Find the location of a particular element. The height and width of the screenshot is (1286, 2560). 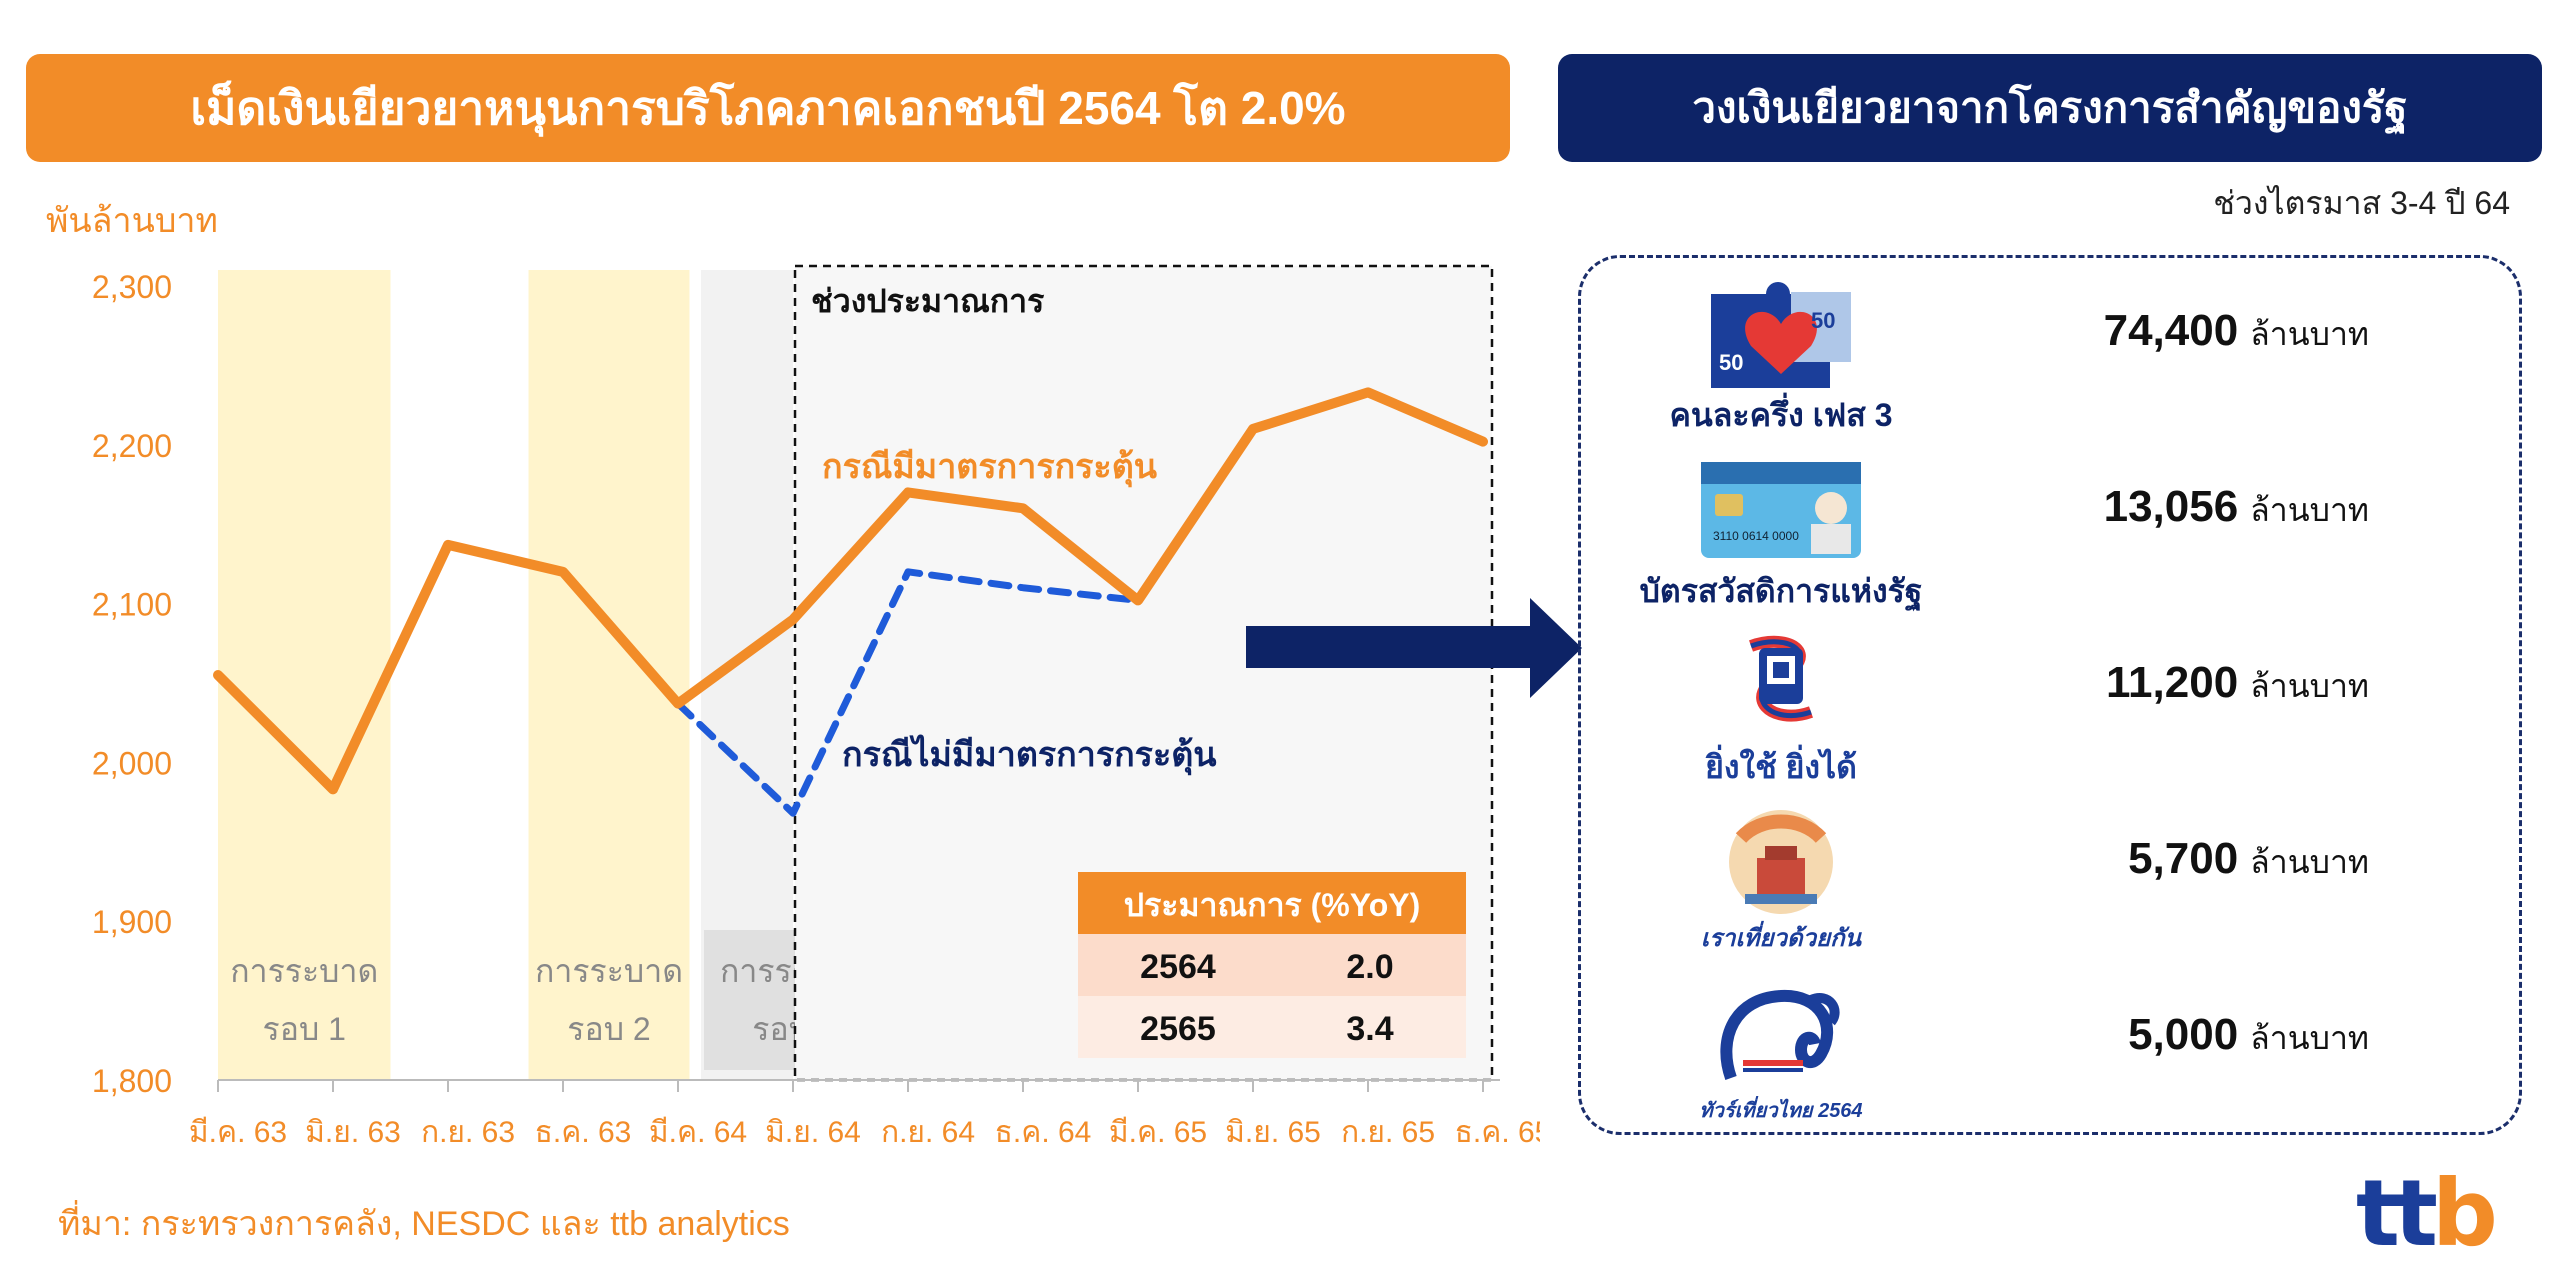

right-header-title: วงเงินเยียวยาจากโครงการสำคัญของรัฐ is located at coordinates (2050, 107).